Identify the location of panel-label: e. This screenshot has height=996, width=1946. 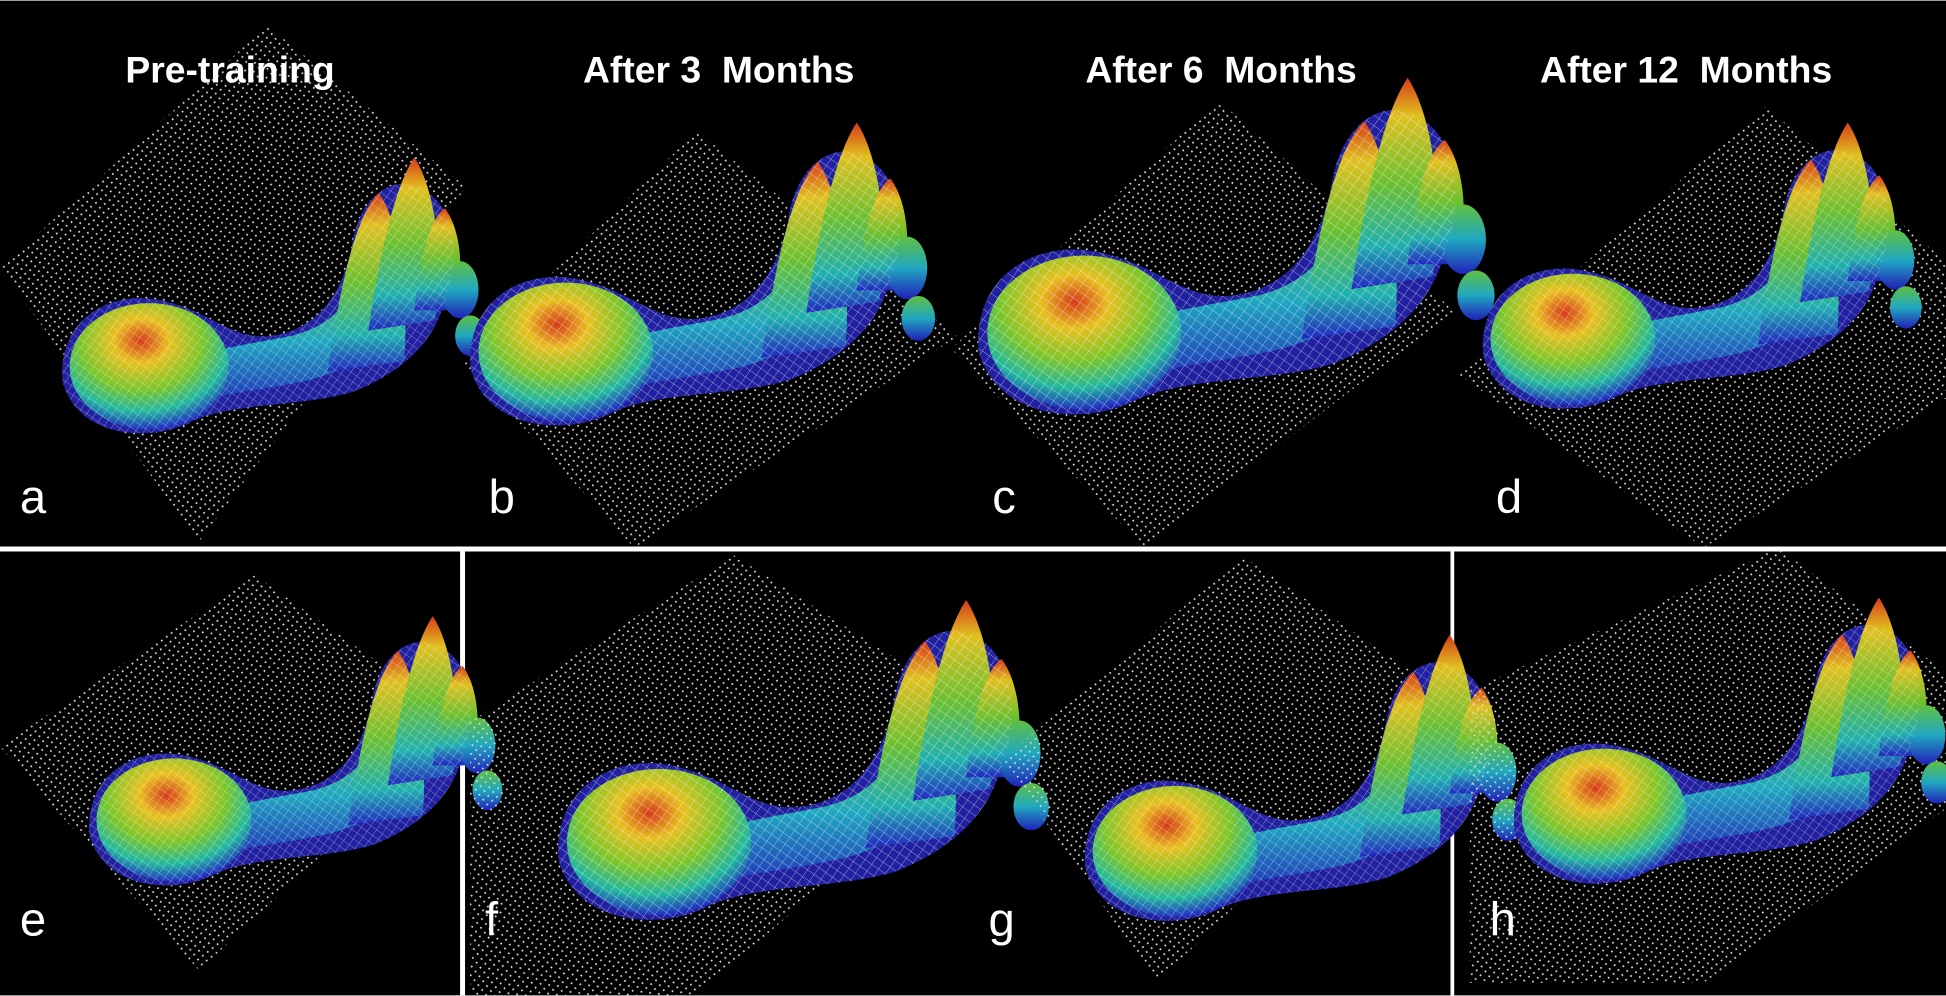
(33, 920).